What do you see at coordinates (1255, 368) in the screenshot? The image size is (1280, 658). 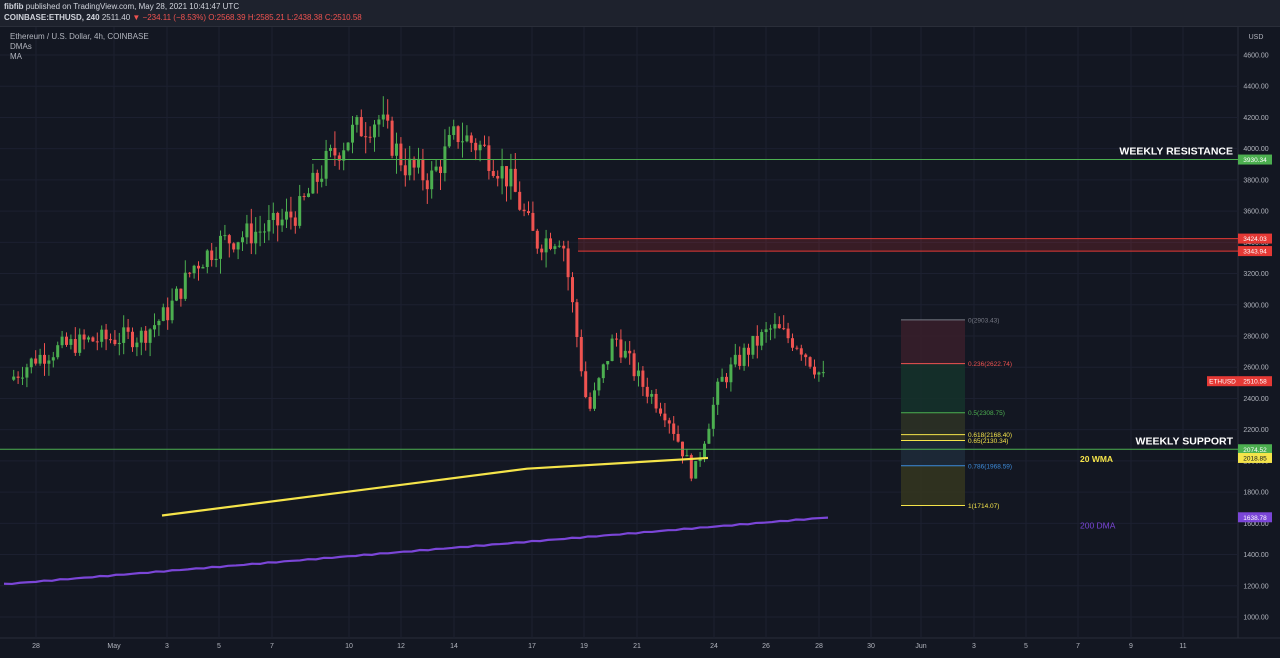 I see `price-tick-label: 2600.00` at bounding box center [1255, 368].